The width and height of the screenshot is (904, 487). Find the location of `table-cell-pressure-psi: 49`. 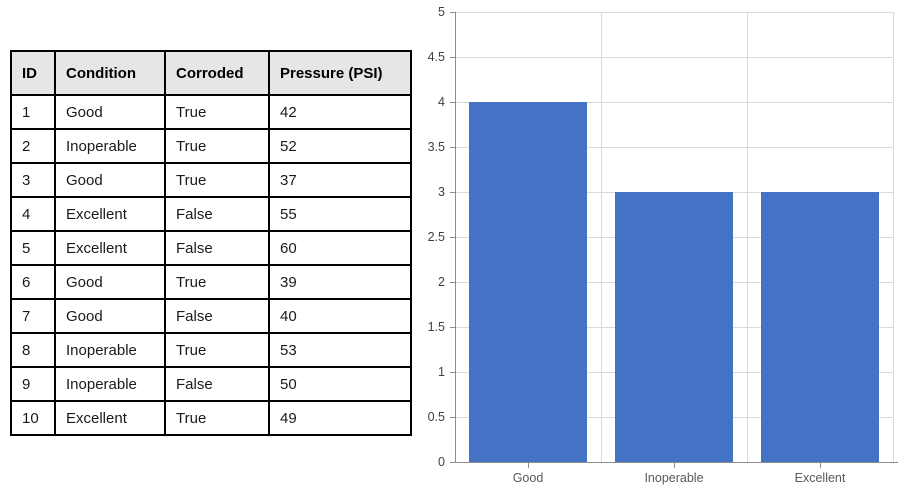

table-cell-pressure-psi: 49 is located at coordinates (340, 418).